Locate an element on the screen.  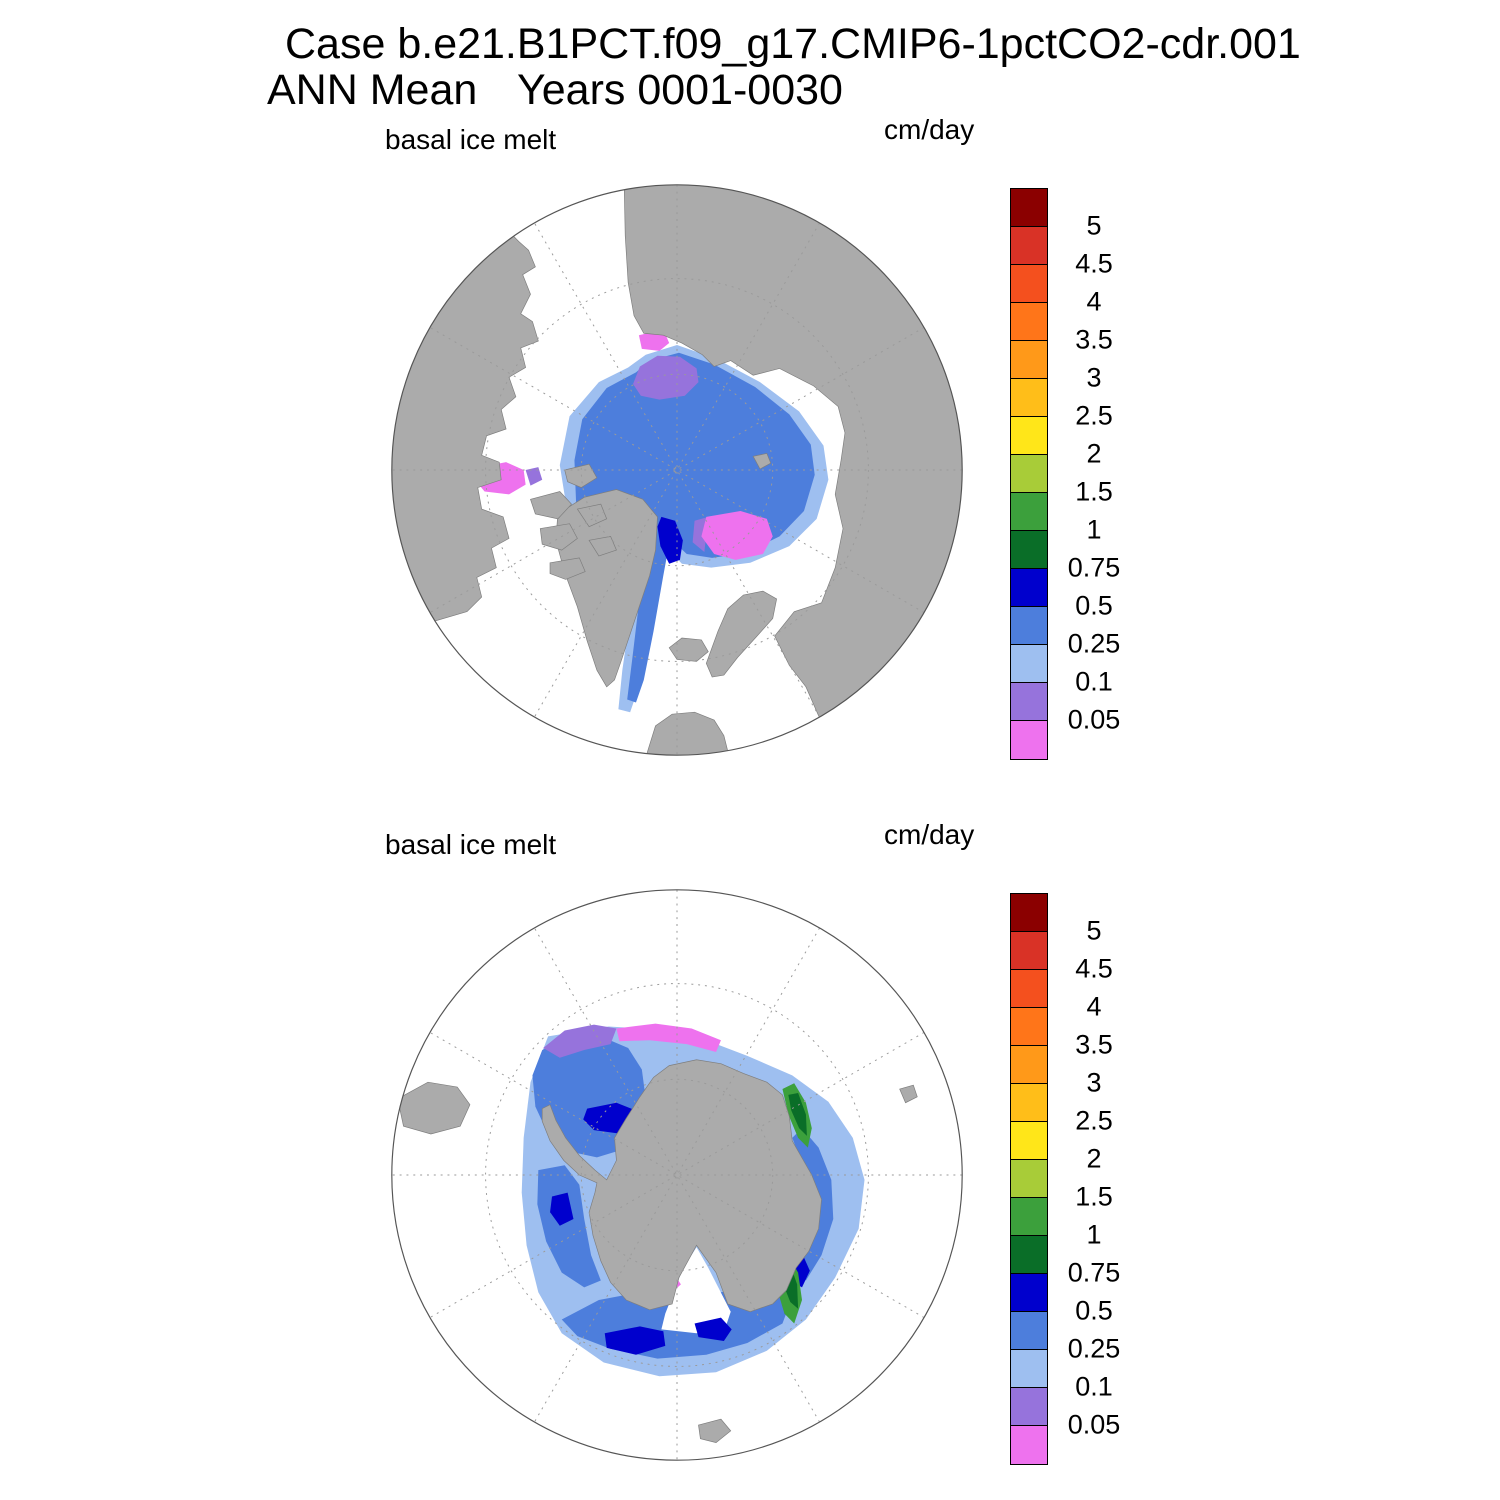
arctic-ice-level-below-0.05-barents is located at coordinates (737, 535).